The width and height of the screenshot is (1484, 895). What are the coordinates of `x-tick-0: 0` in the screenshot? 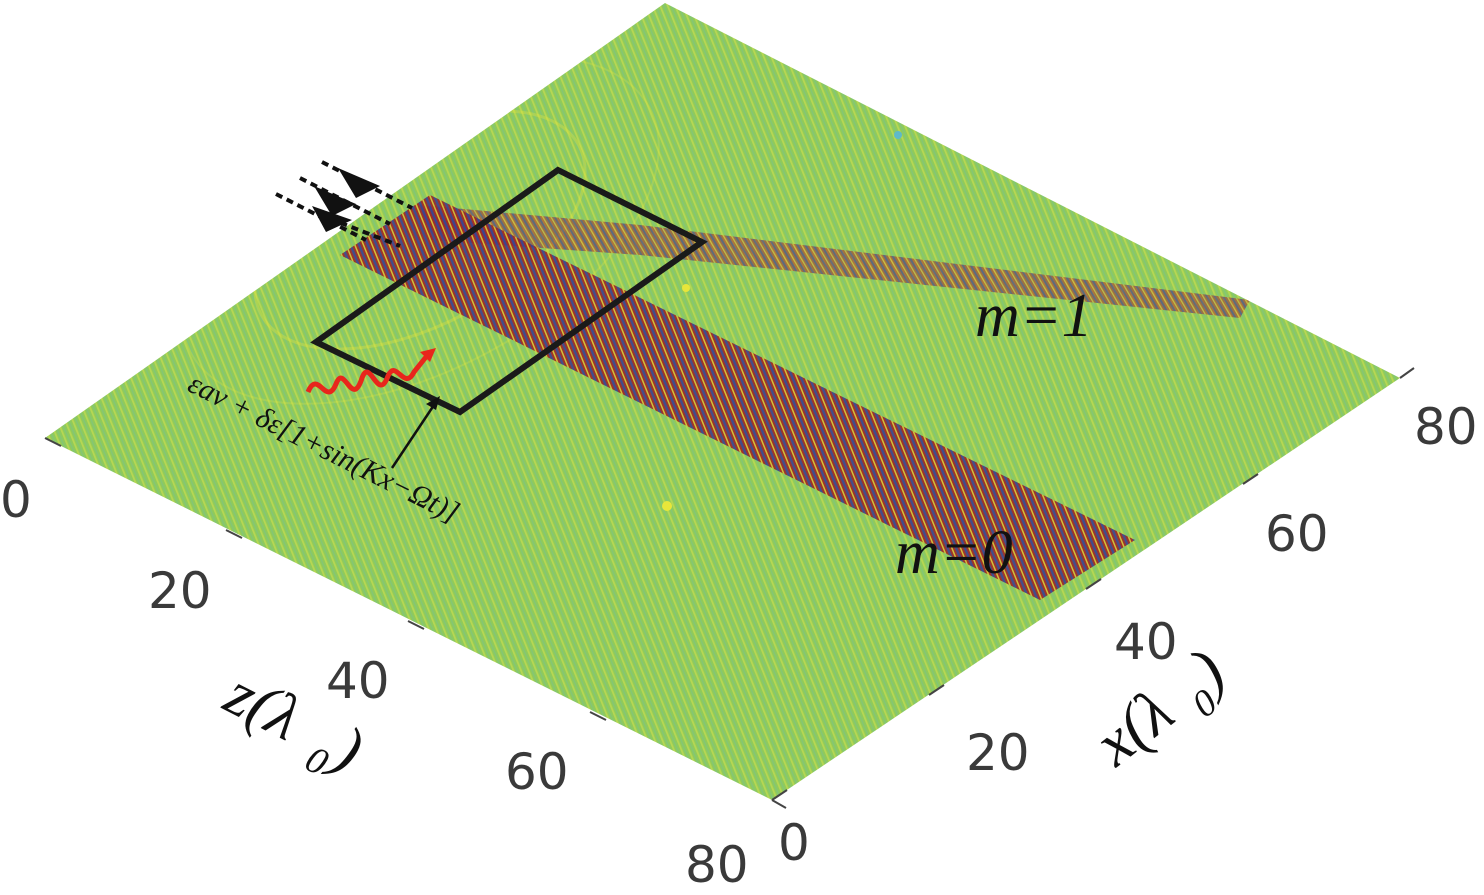 It's located at (794, 843).